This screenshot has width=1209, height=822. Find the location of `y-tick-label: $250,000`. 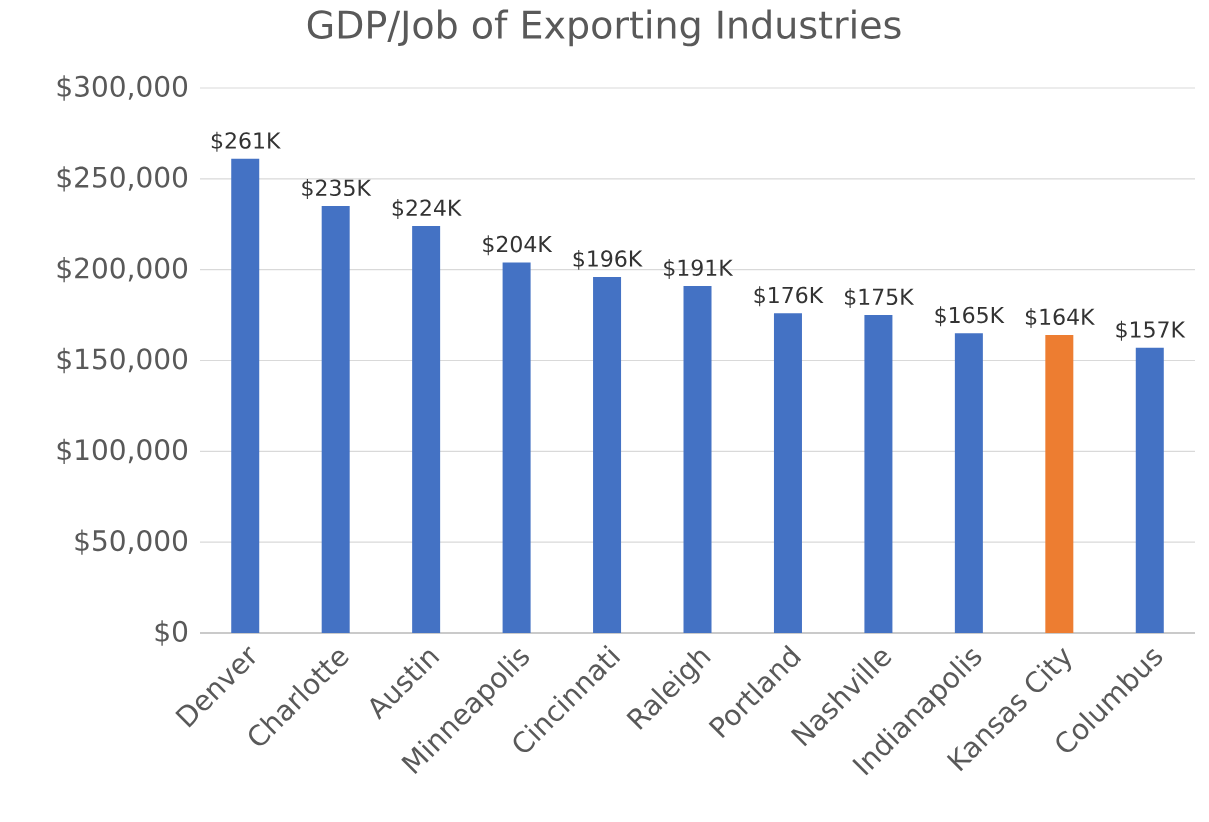

y-tick-label: $250,000 is located at coordinates (122, 179).